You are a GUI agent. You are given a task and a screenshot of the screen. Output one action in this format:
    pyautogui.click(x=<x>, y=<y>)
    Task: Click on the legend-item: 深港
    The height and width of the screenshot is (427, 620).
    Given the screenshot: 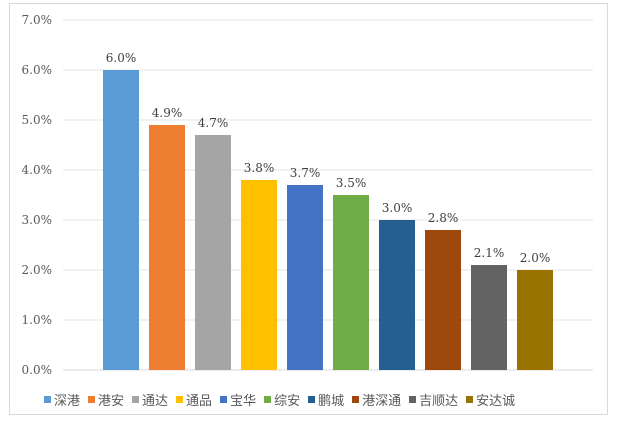 What is the action you would take?
    pyautogui.click(x=62, y=399)
    